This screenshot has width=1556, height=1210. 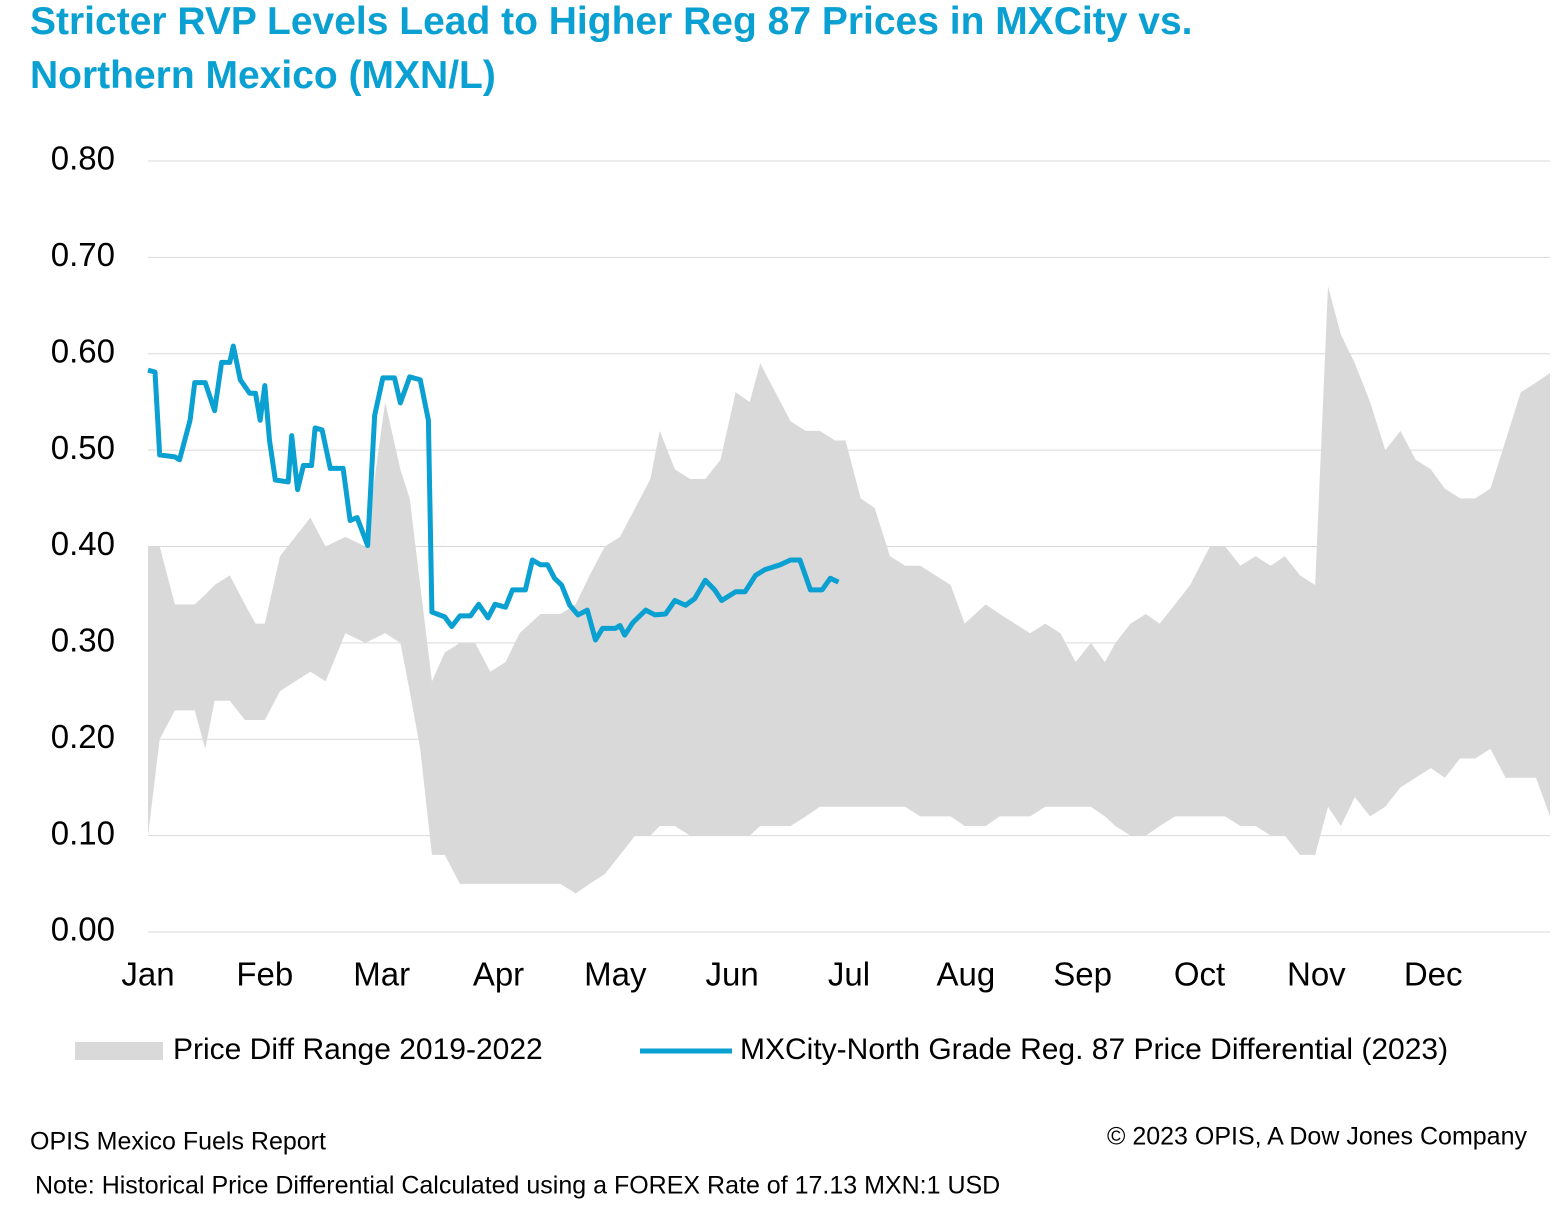 What do you see at coordinates (263, 75) in the screenshot?
I see `chart-title: Northern Mexico (MXN/L)` at bounding box center [263, 75].